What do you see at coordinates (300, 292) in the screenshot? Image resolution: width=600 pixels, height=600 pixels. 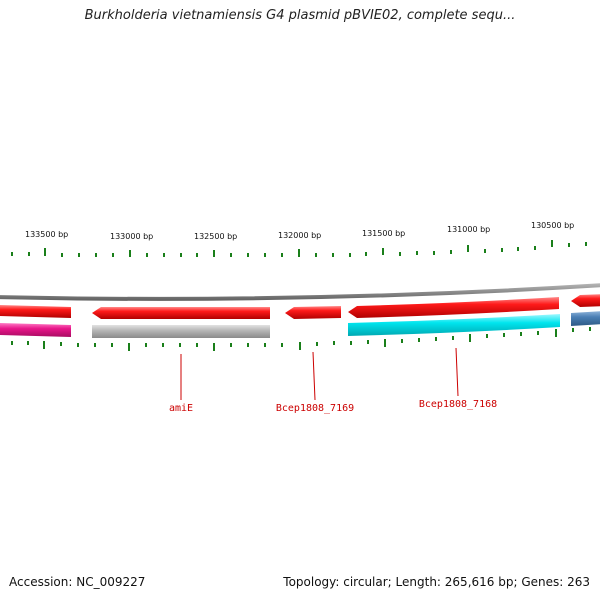 I see `sequence-backbone` at bounding box center [300, 292].